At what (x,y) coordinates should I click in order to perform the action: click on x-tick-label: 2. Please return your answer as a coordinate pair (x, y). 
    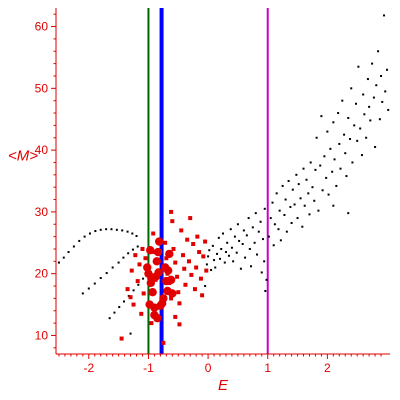
    Looking at the image, I should click on (327, 368).